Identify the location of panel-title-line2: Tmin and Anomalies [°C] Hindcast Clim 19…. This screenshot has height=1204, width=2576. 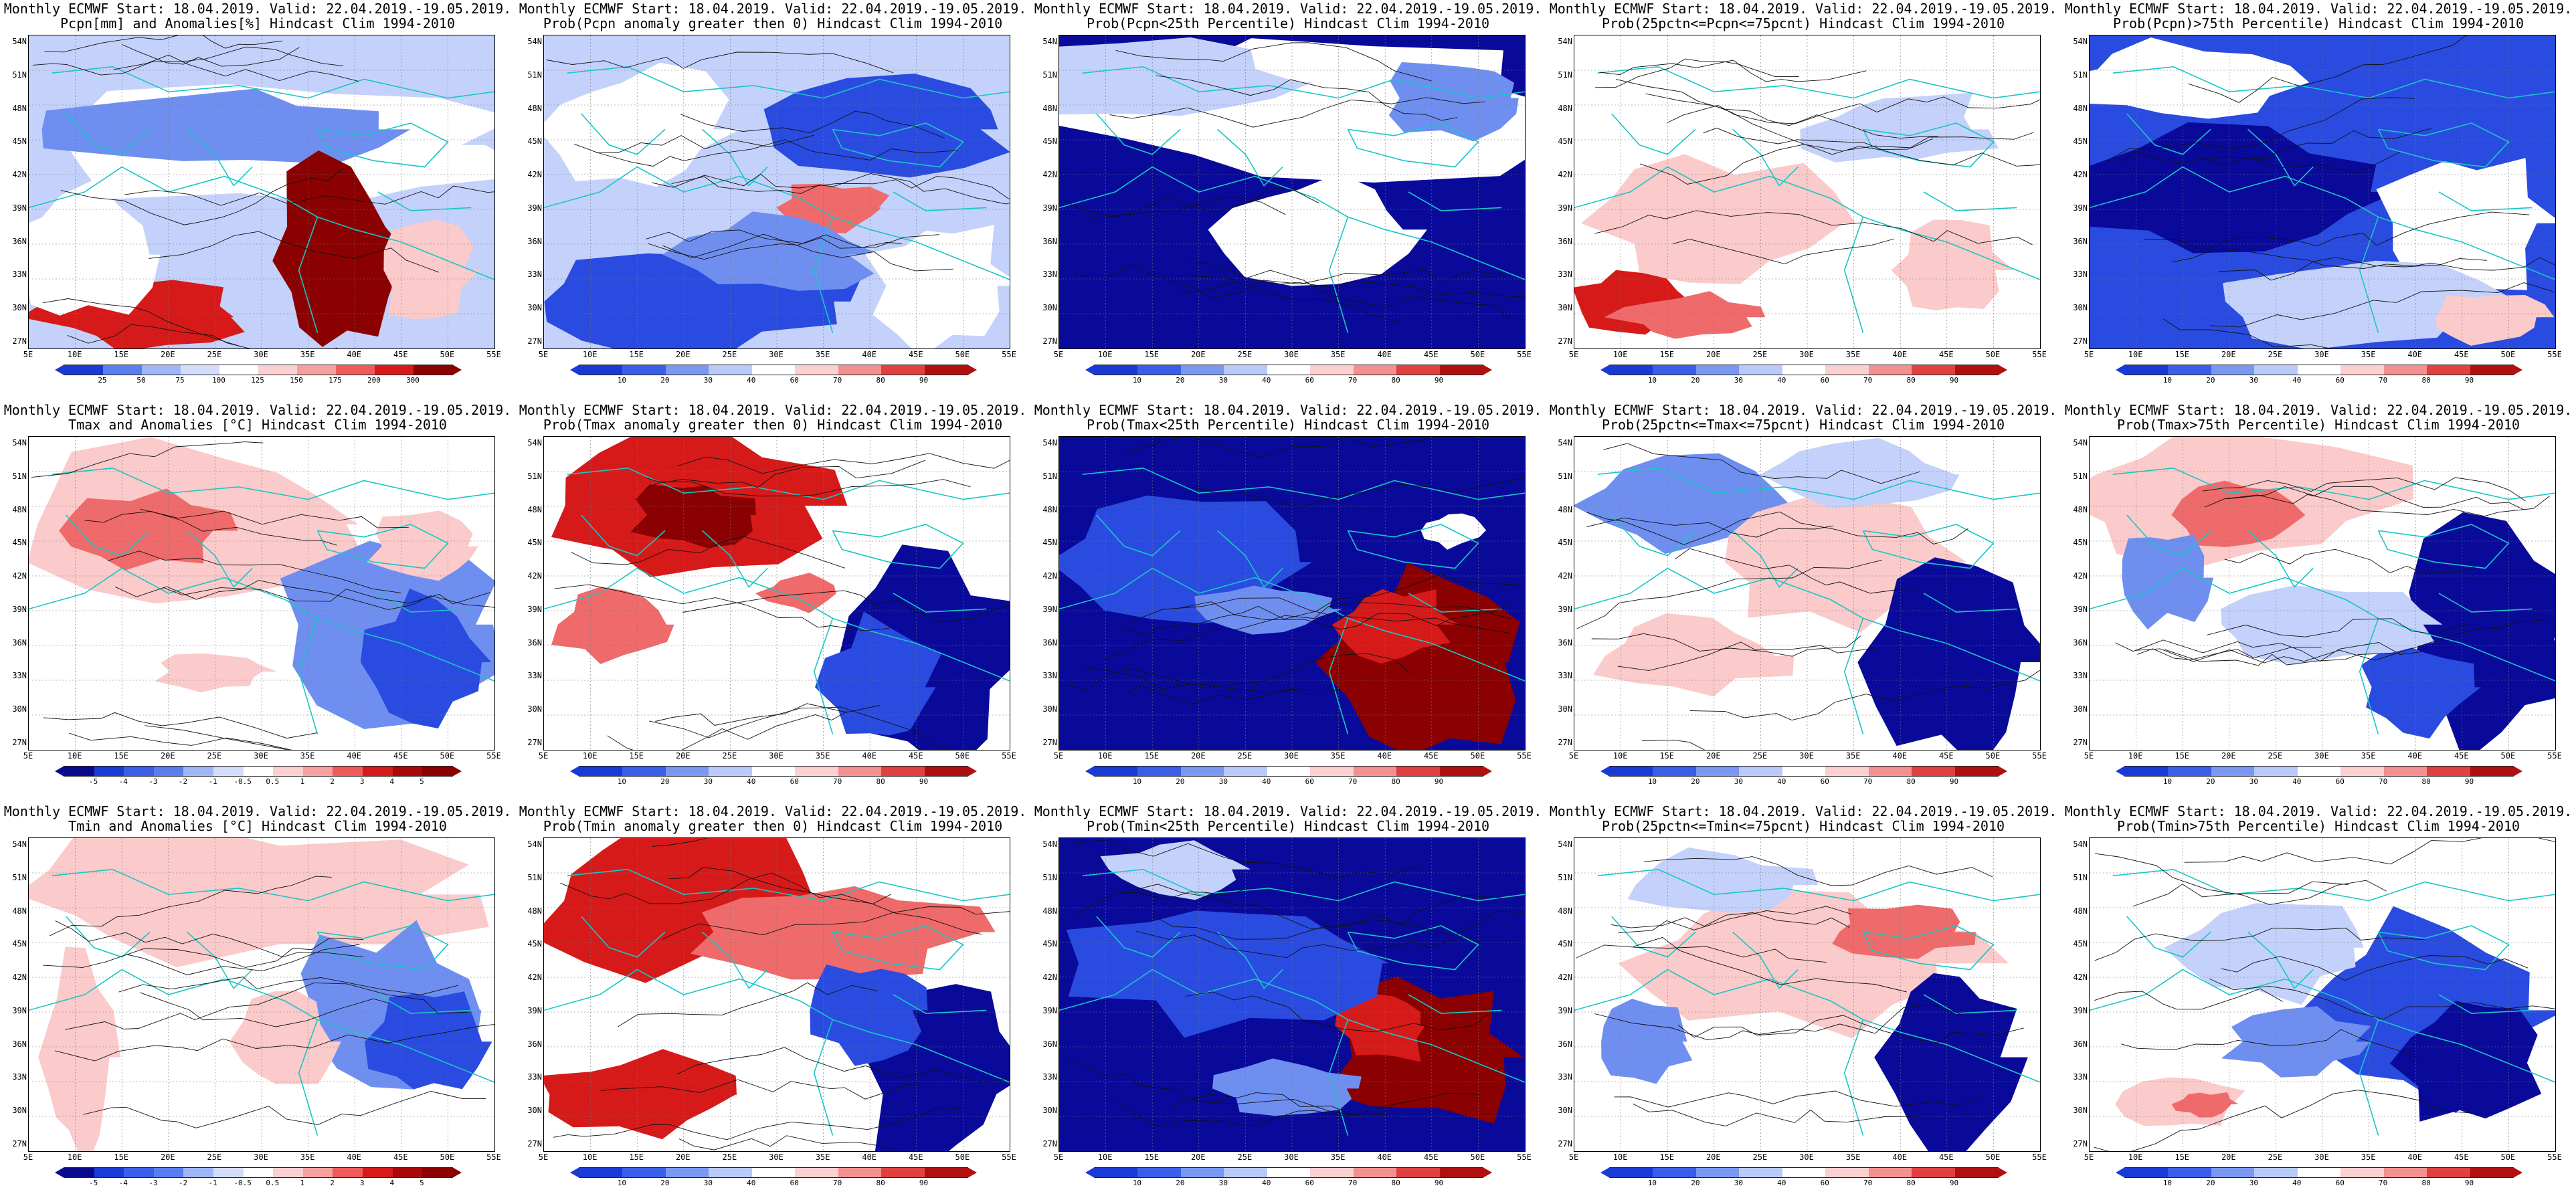
(257, 826).